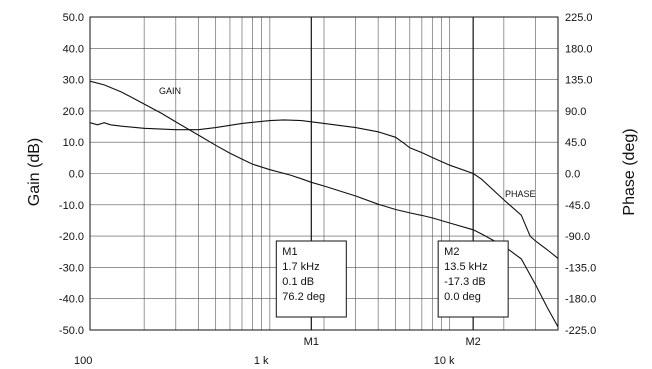  Describe the element at coordinates (580, 331) in the screenshot. I see `y-tick-right-label: -225.0` at that location.